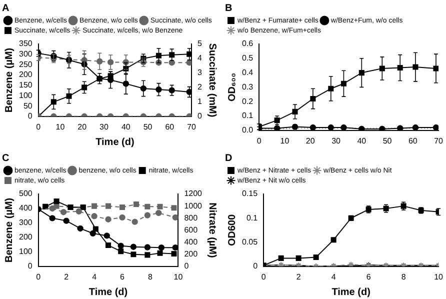  I want to click on y-tick-label: 0.2, so click(248, 101).